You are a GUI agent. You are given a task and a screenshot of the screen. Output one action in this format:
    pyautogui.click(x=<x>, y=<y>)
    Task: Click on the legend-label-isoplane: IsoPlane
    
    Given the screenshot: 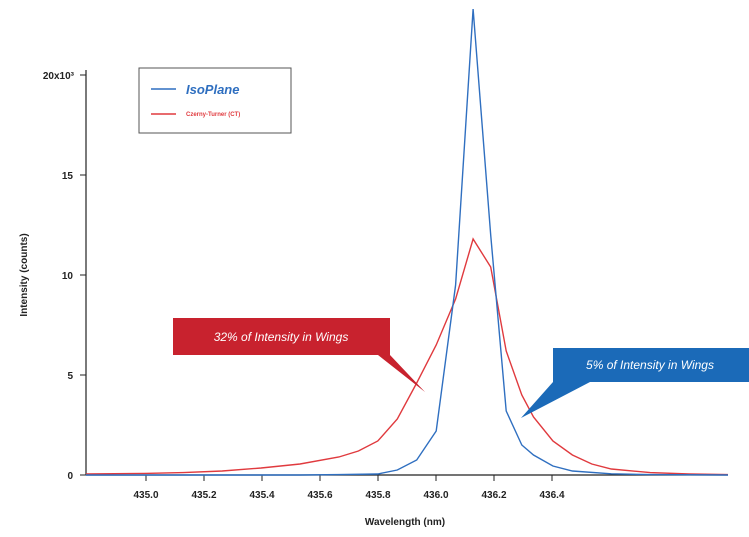 What is the action you would take?
    pyautogui.click(x=212, y=89)
    